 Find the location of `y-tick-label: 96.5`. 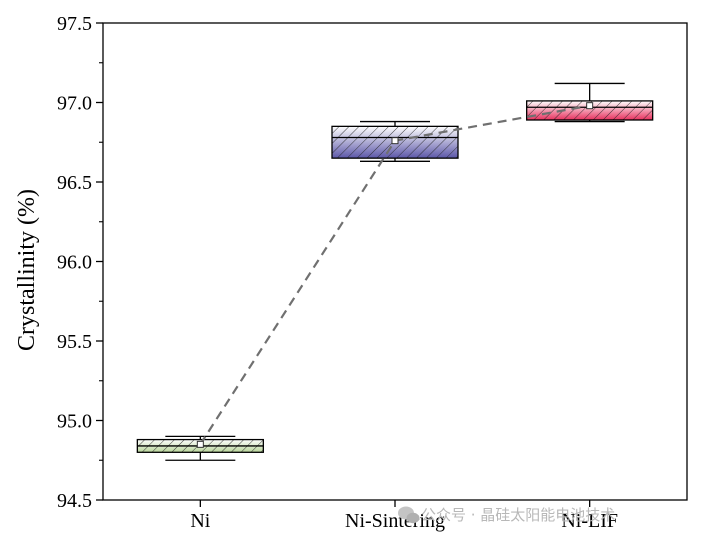

y-tick-label: 96.5 is located at coordinates (74, 183).